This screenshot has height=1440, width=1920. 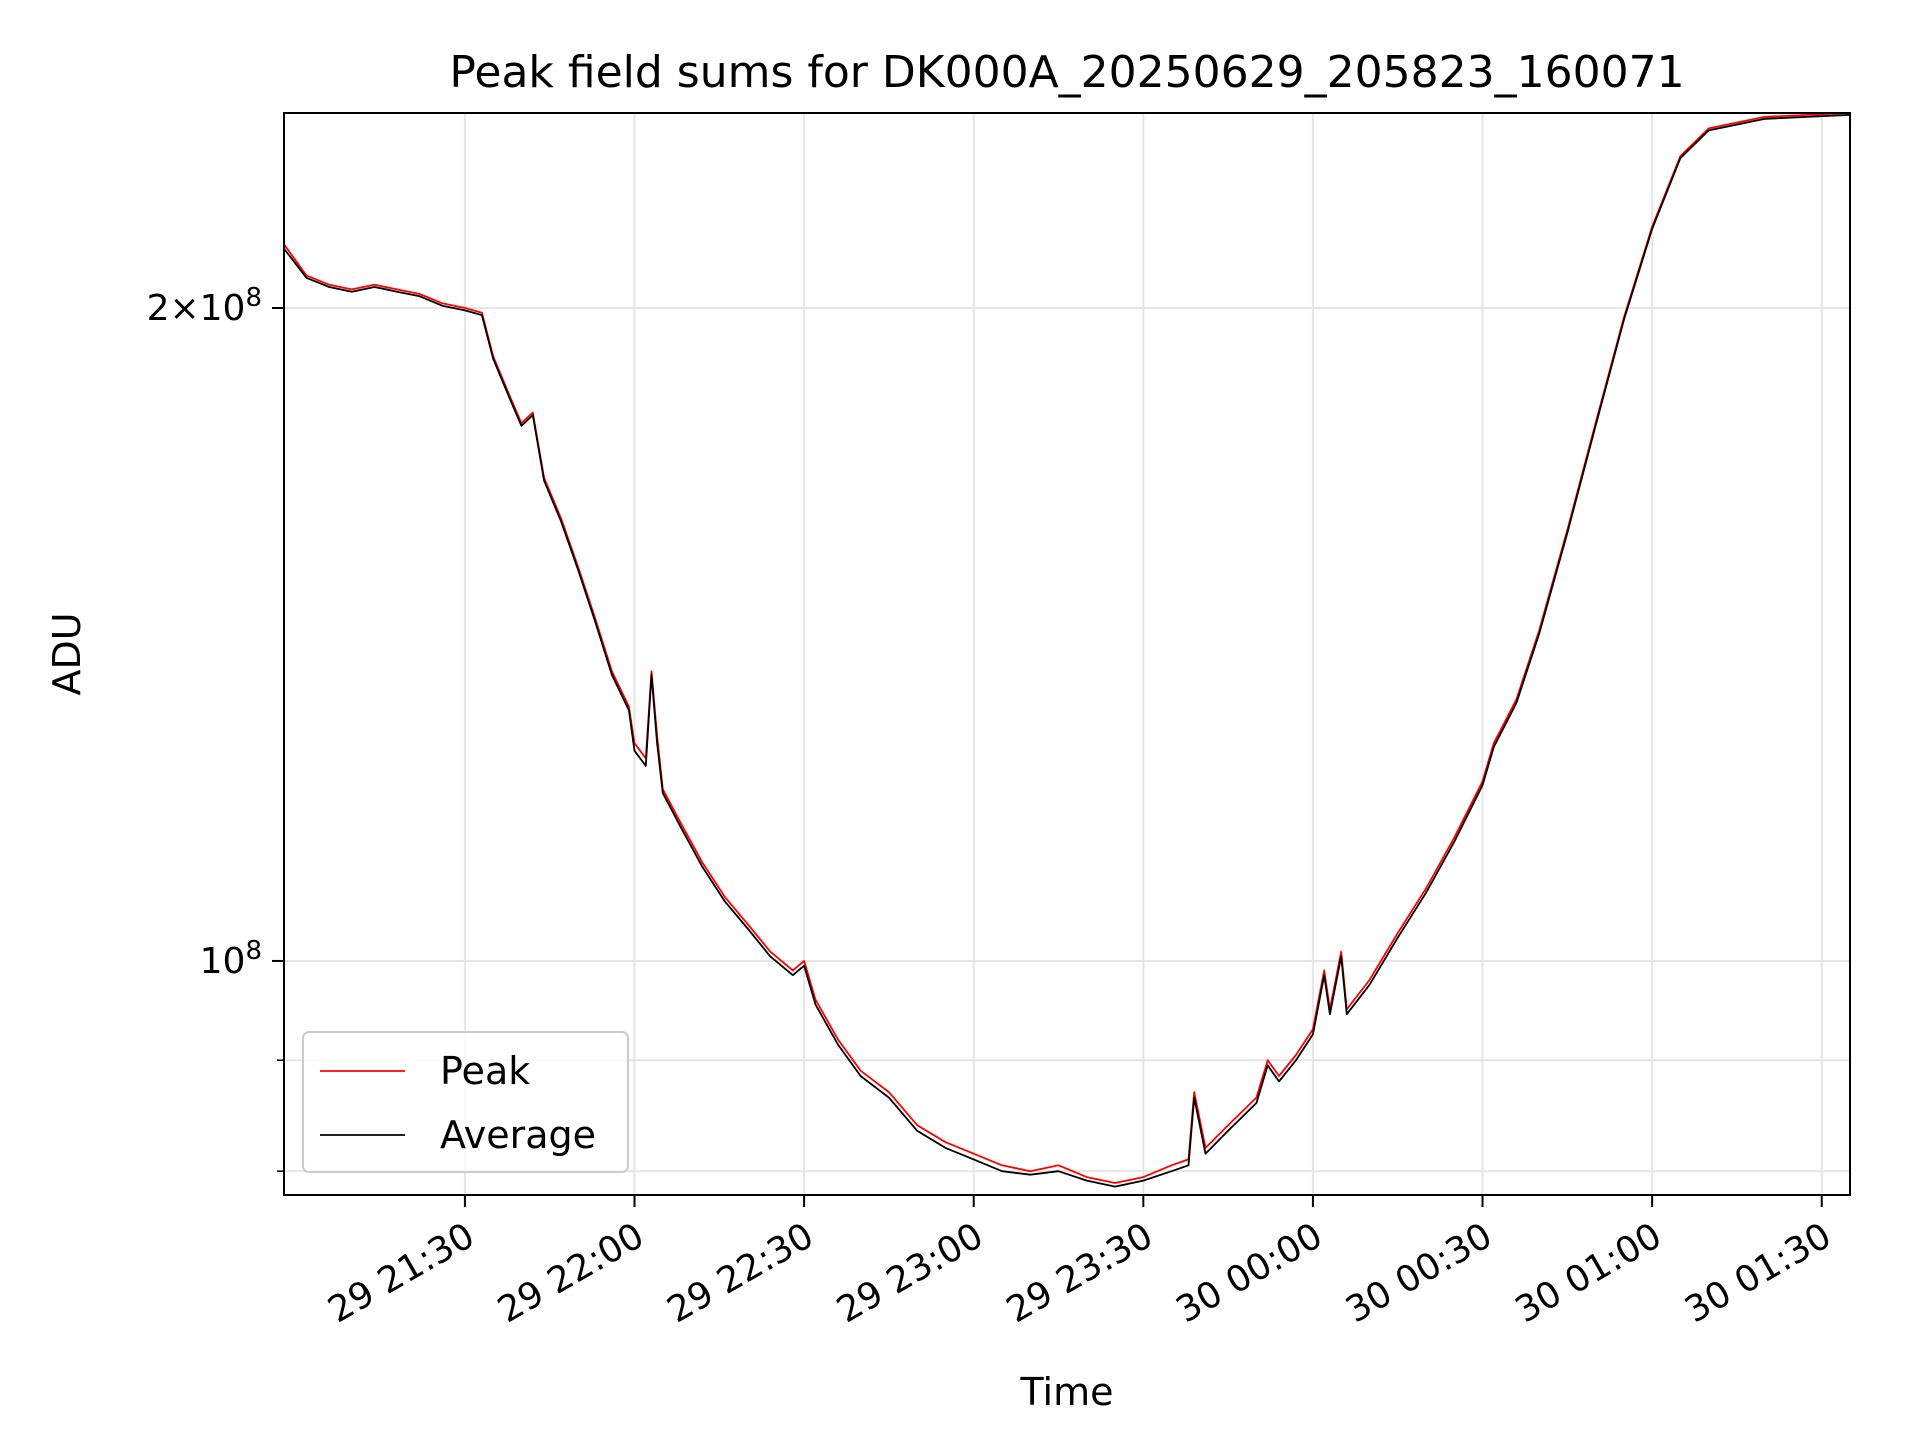 What do you see at coordinates (1067, 1392) in the screenshot?
I see `x-axis-label: Time` at bounding box center [1067, 1392].